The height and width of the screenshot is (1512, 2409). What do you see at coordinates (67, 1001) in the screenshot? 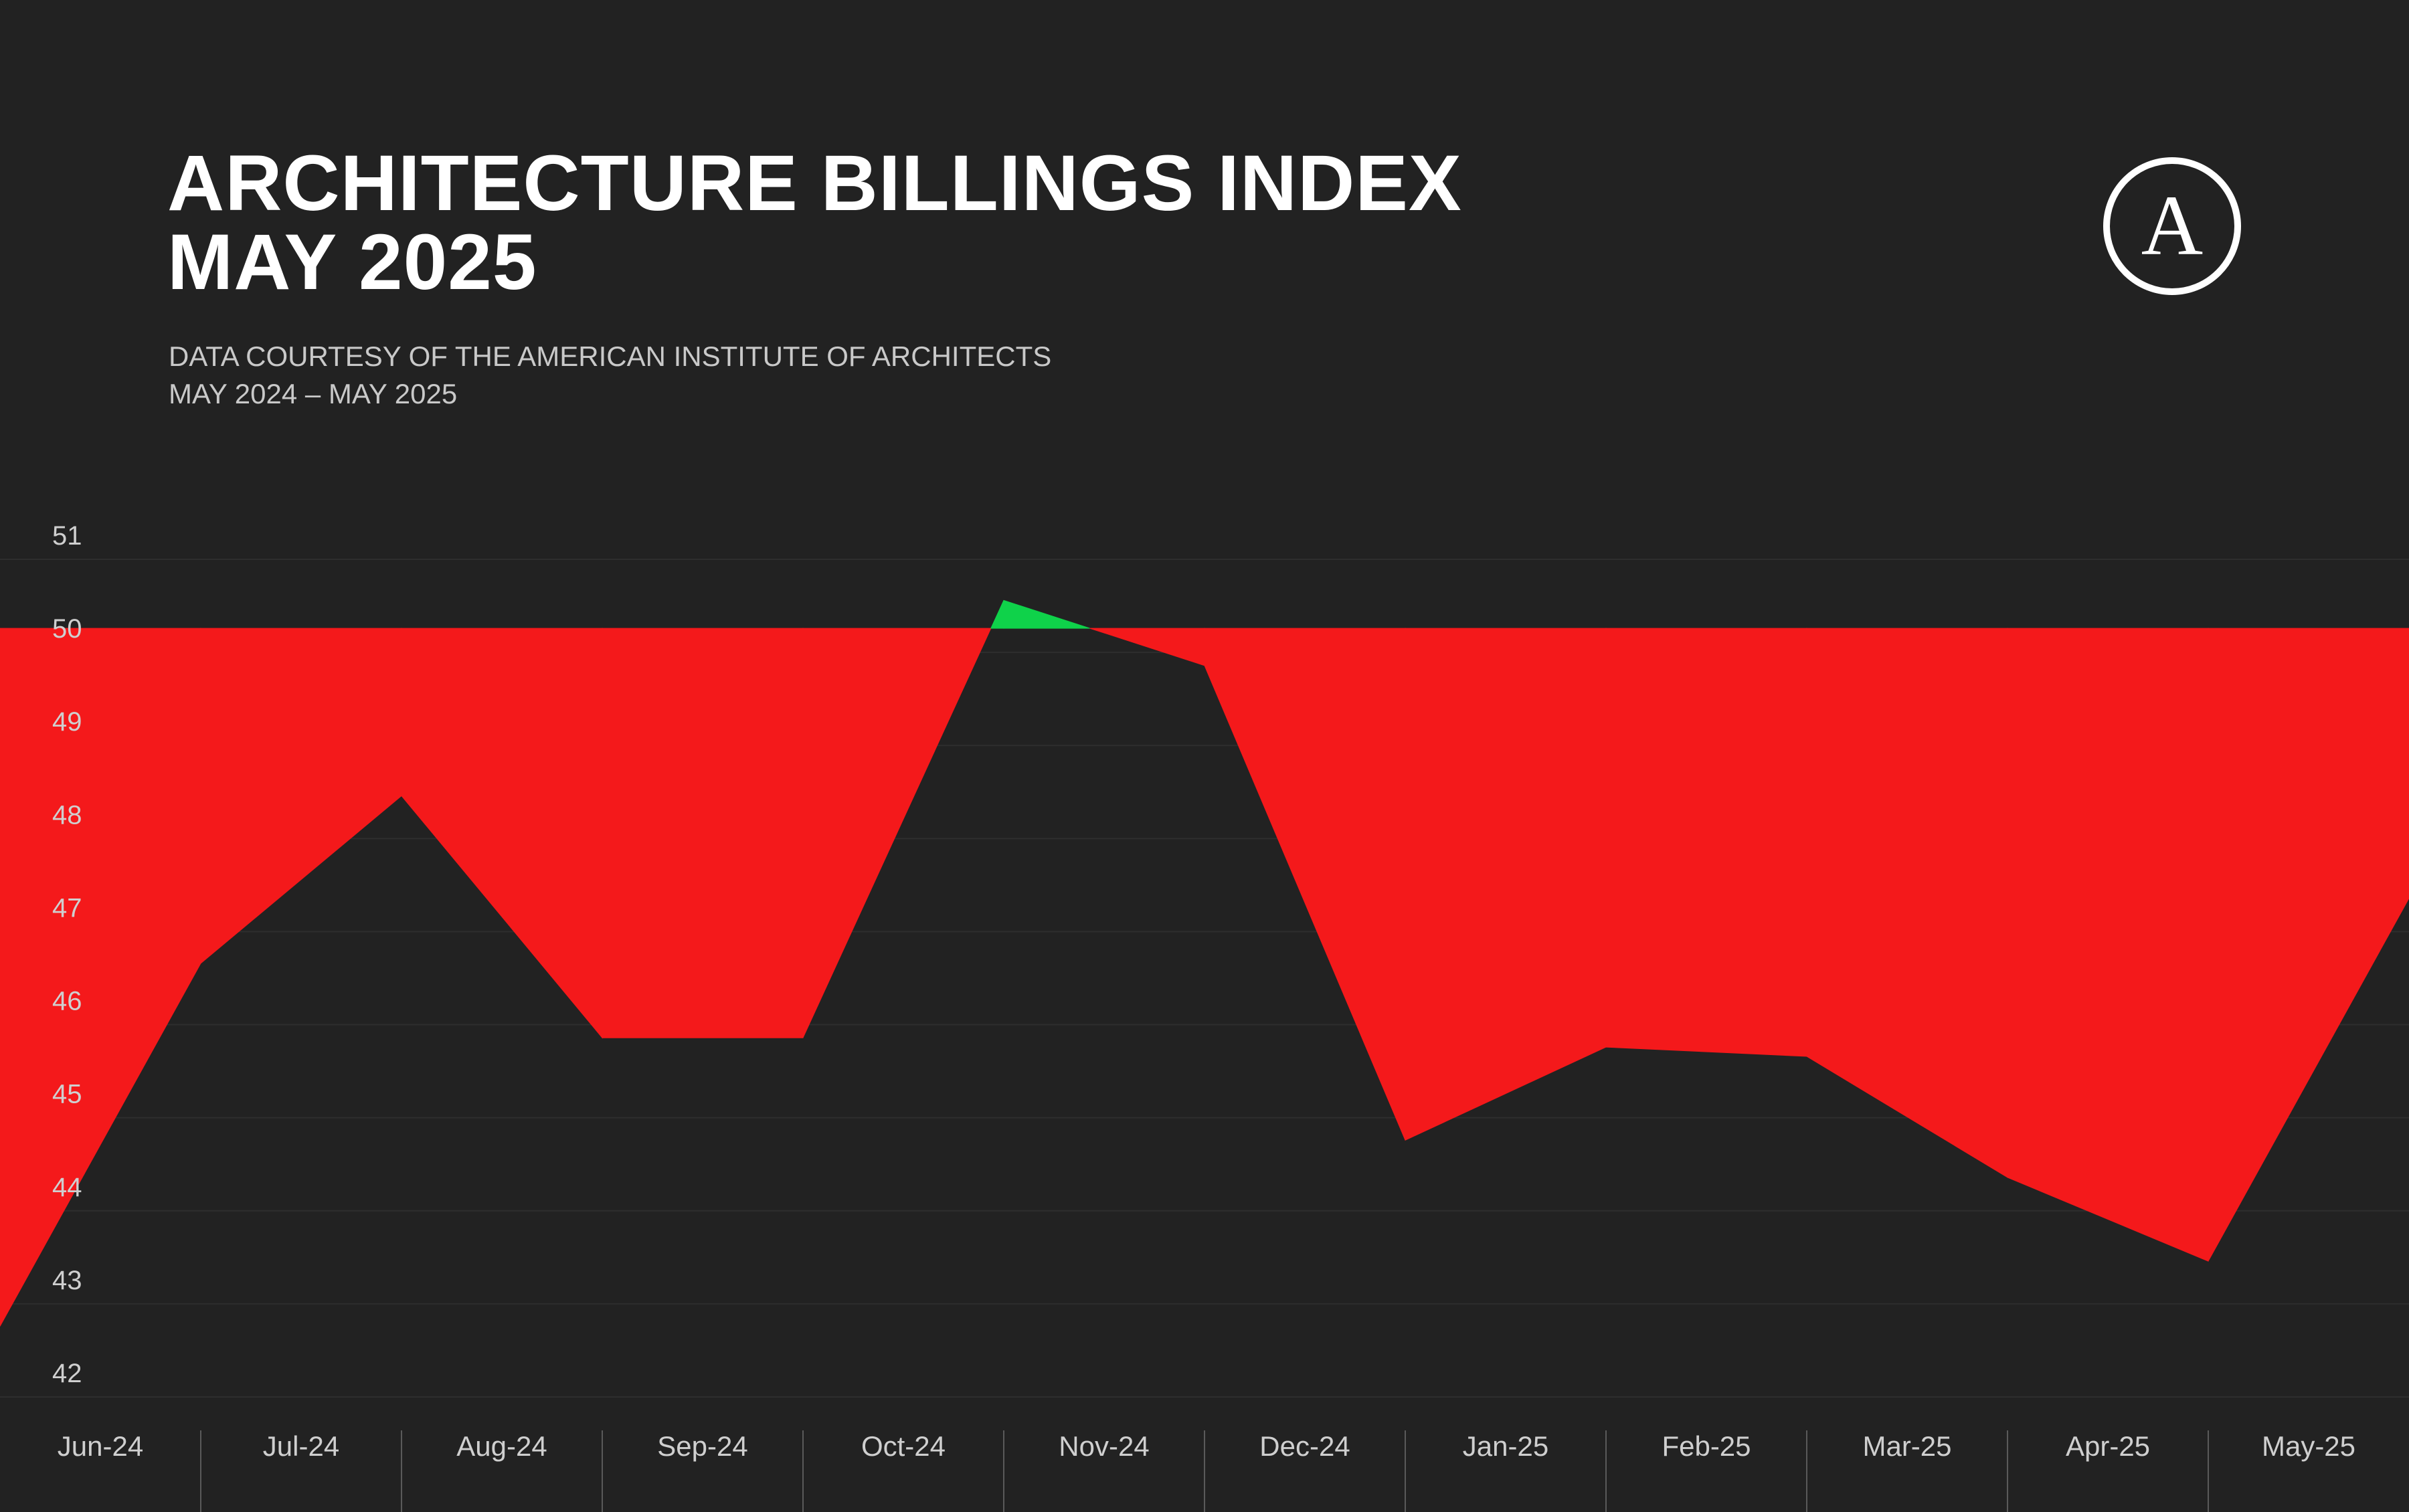
I see `y-tick-label-46: 46` at bounding box center [67, 1001].